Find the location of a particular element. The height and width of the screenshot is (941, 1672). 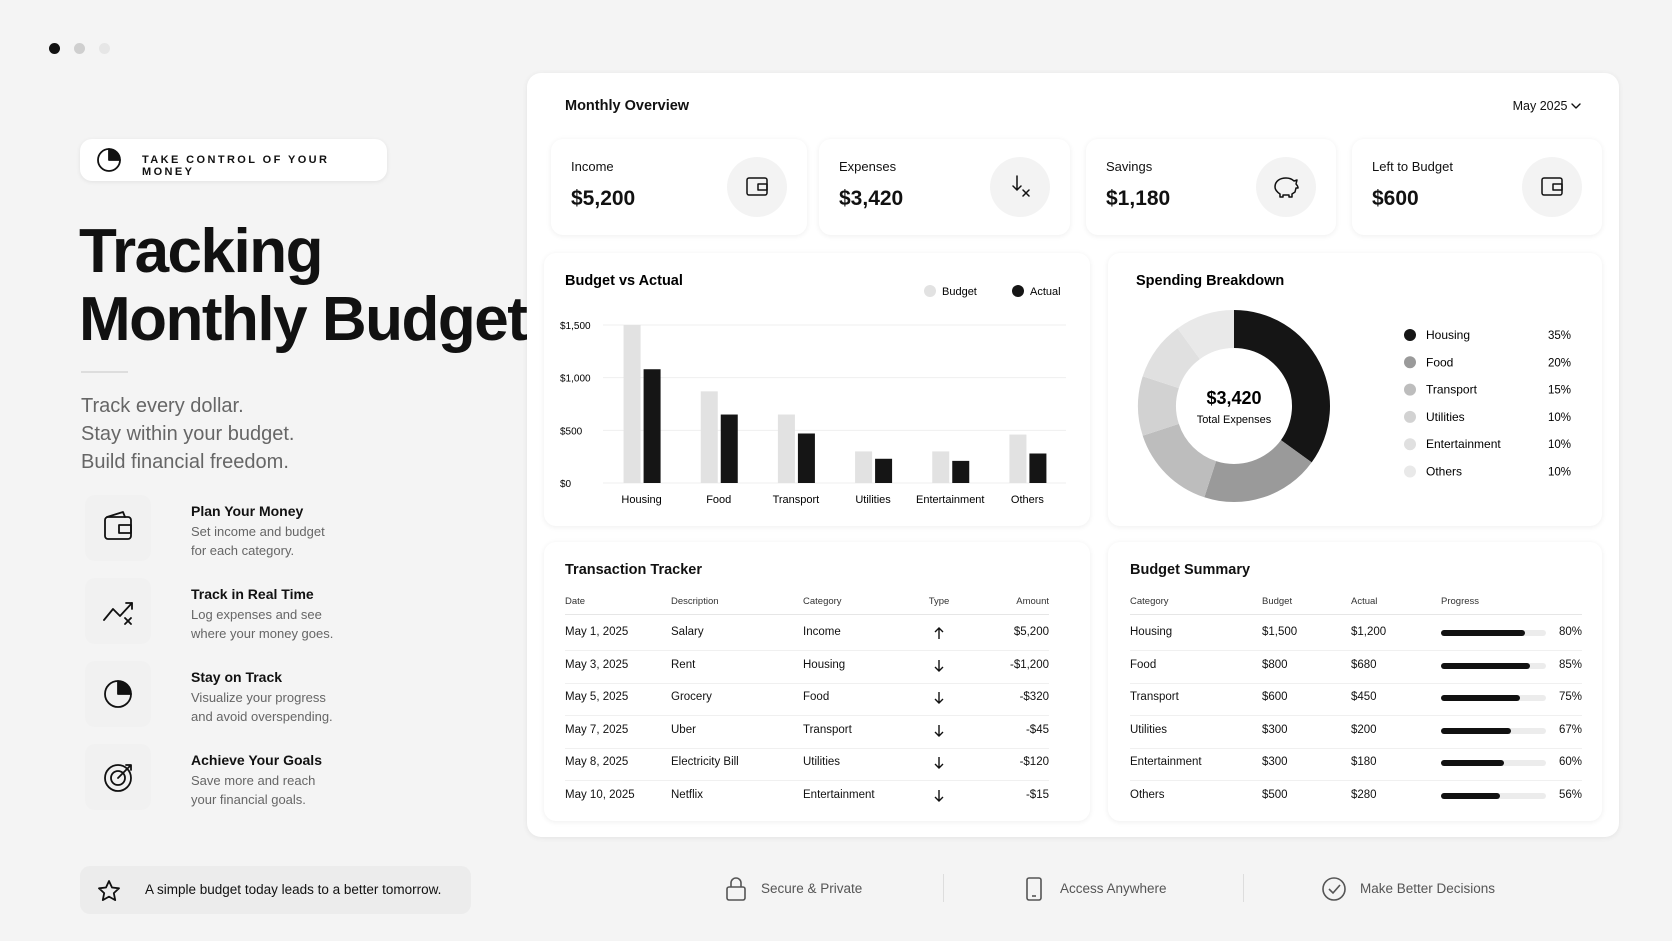

value-label: 10% is located at coordinates (1559, 473).